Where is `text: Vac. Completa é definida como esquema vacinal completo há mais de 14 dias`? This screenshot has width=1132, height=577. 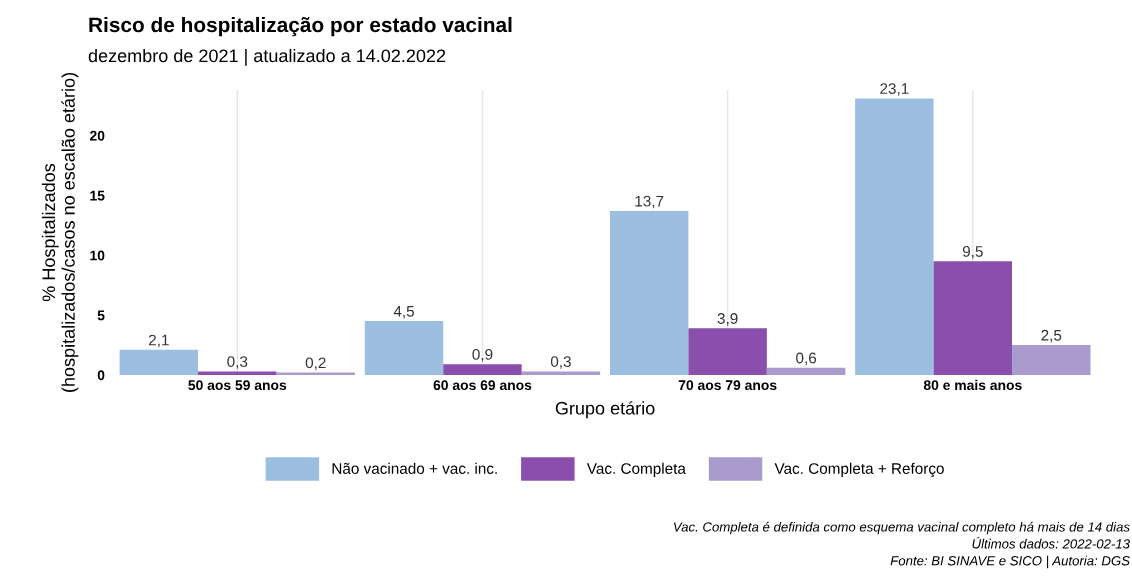
text: Vac. Completa é definida como esquema vacinal completo há mais de 14 dias is located at coordinates (902, 528).